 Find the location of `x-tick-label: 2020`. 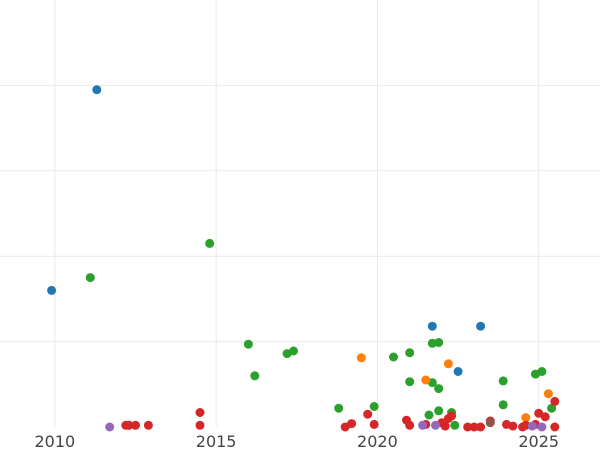

x-tick-label: 2020 is located at coordinates (377, 441).